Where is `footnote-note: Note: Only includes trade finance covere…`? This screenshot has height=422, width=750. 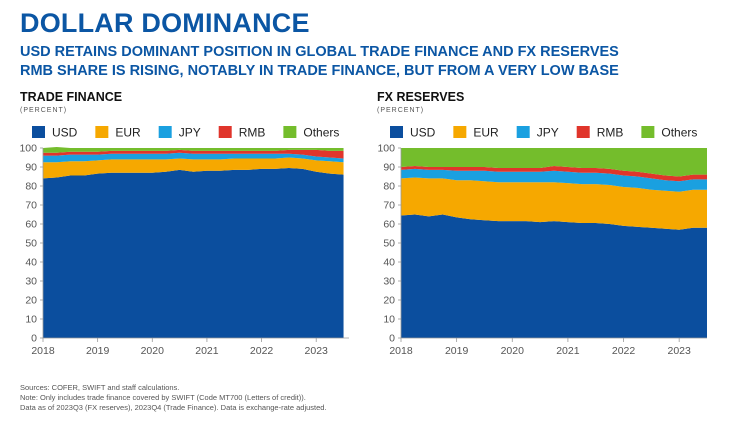 footnote-note: Note: Only includes trade finance covere… is located at coordinates (163, 397).